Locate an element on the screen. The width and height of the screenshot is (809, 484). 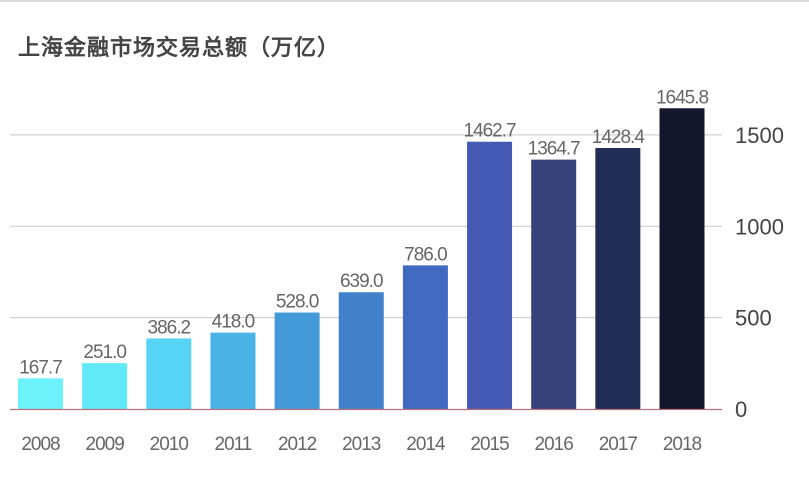
x-tick-label: 2016 is located at coordinates (554, 444).